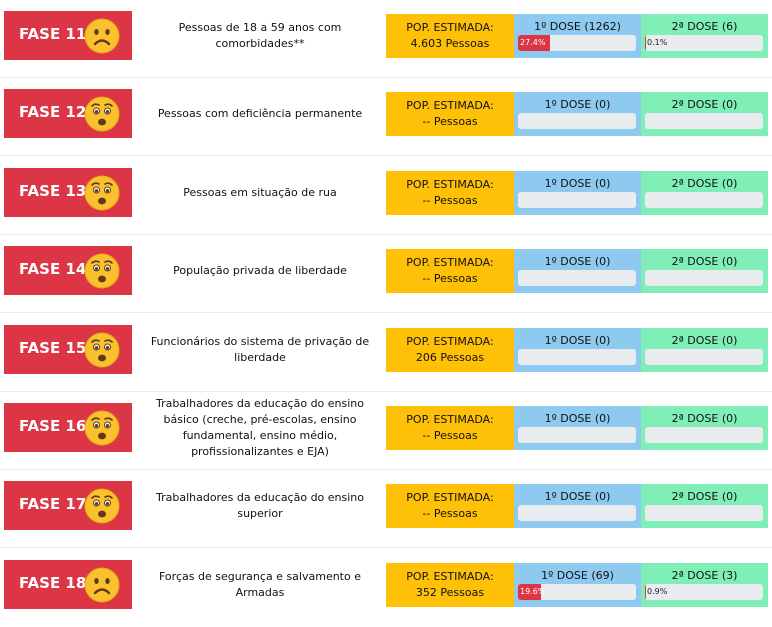 The image size is (772, 627). I want to click on population-estimate: POP. ESTIMADA:352 Pessoas, so click(450, 585).